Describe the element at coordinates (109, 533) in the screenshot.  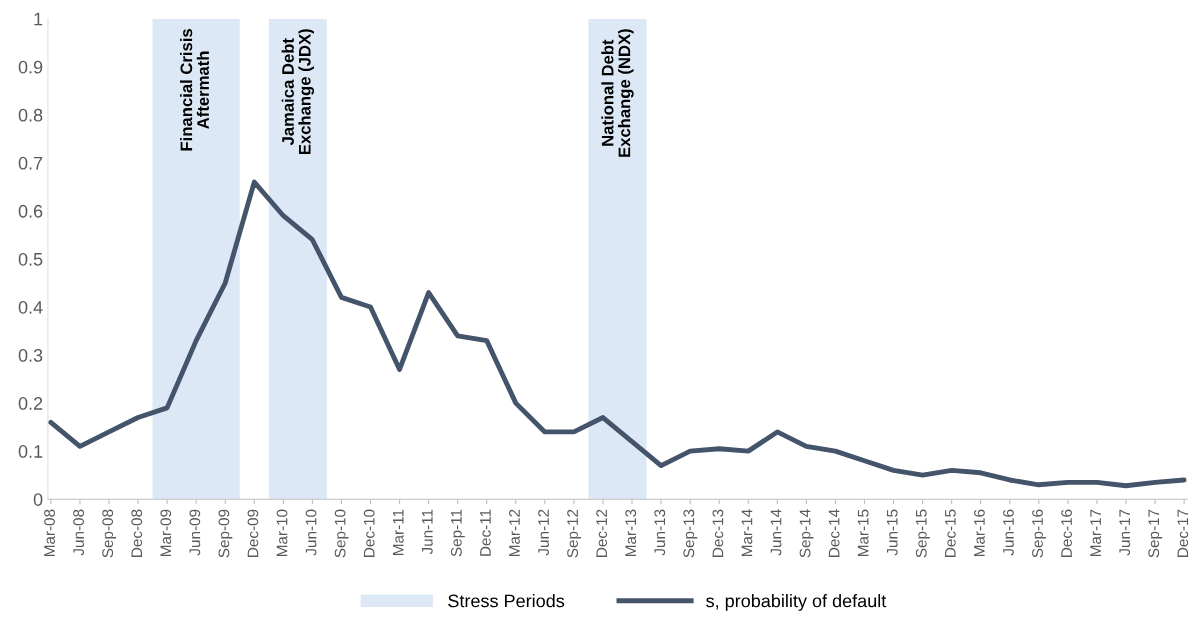
I see `x-tick-label: Sep-08` at that location.